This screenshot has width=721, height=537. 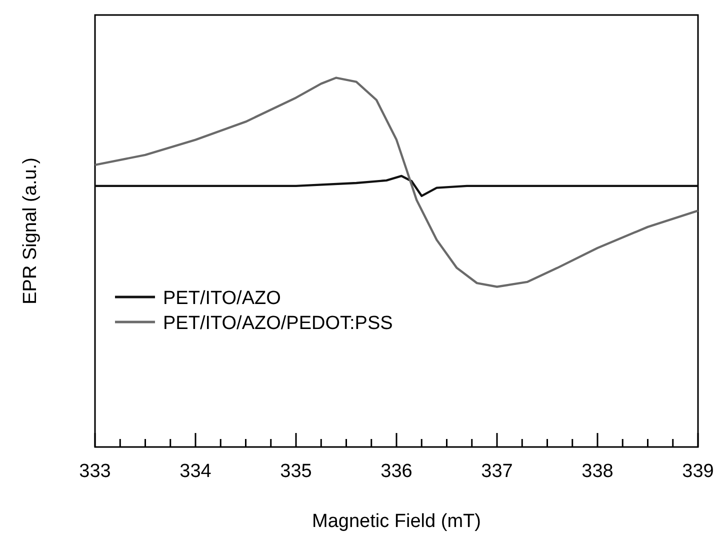 What do you see at coordinates (222, 298) in the screenshot?
I see `legend-label: PET/ITO/AZO` at bounding box center [222, 298].